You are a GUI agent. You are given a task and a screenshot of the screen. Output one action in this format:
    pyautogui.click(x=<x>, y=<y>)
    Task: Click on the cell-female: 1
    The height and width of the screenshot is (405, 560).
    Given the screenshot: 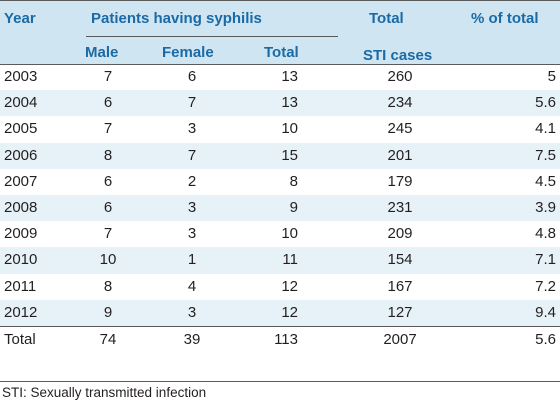 What is the action you would take?
    pyautogui.click(x=192, y=260)
    